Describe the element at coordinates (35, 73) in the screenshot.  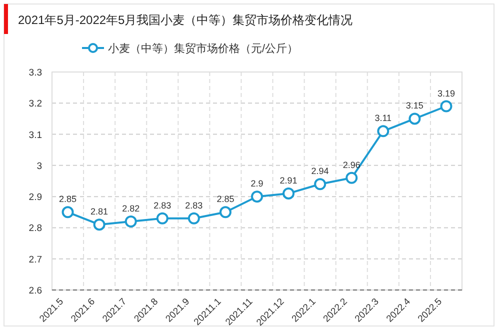
I see `y-tick-label: 3.3` at that location.